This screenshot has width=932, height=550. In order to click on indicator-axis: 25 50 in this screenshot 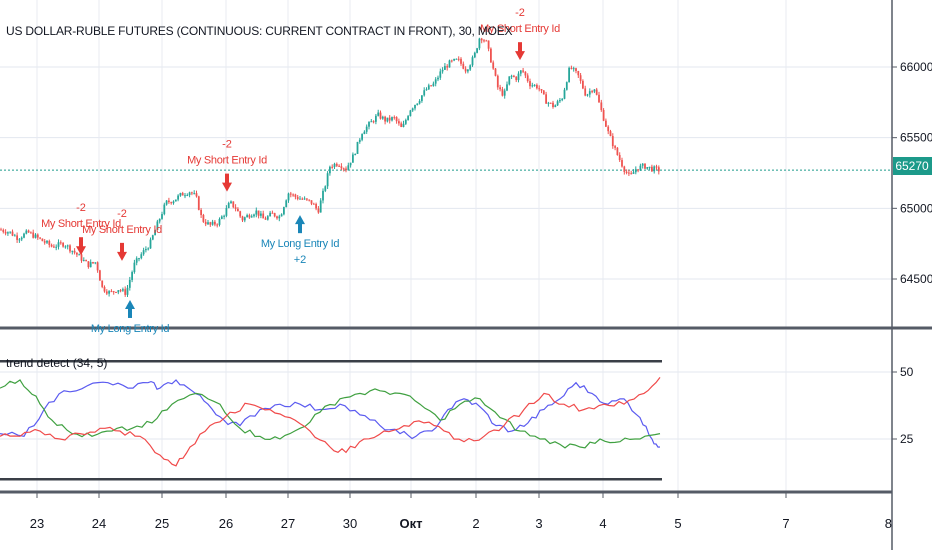, I will do `click(903, 405)`.